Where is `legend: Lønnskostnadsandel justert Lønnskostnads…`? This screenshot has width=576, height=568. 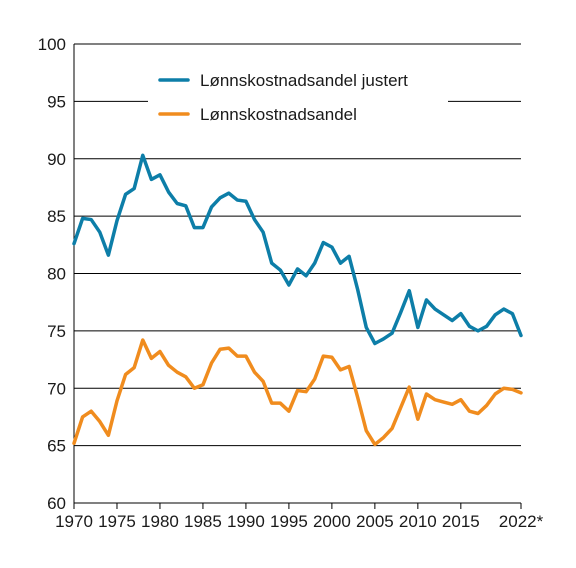 legend: Lønnskostnadsandel justert Lønnskostnads… is located at coordinates (298, 97).